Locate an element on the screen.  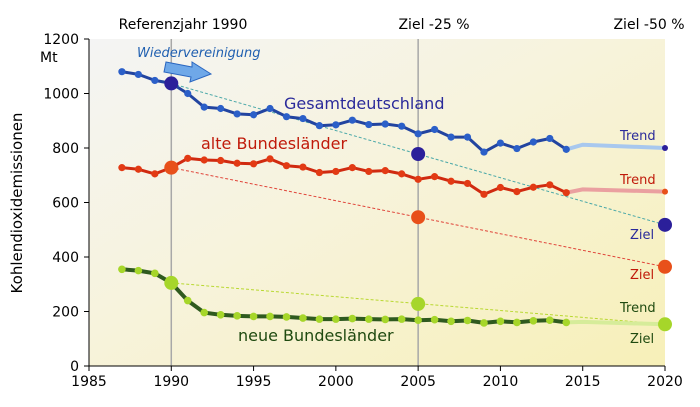
data-point-neu-2009 is located at coordinates (484, 323).